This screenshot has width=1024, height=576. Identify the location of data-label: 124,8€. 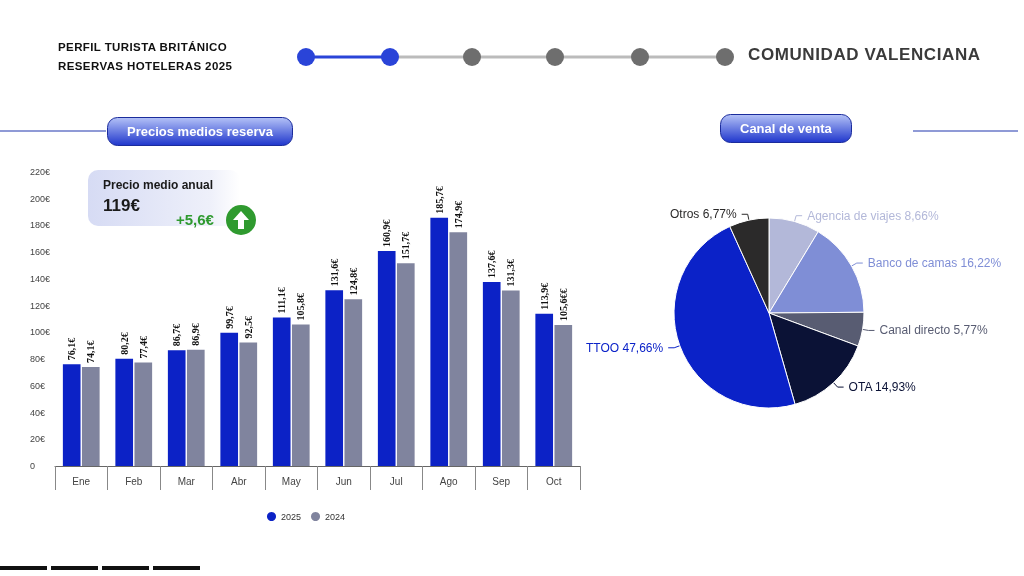
(353, 281).